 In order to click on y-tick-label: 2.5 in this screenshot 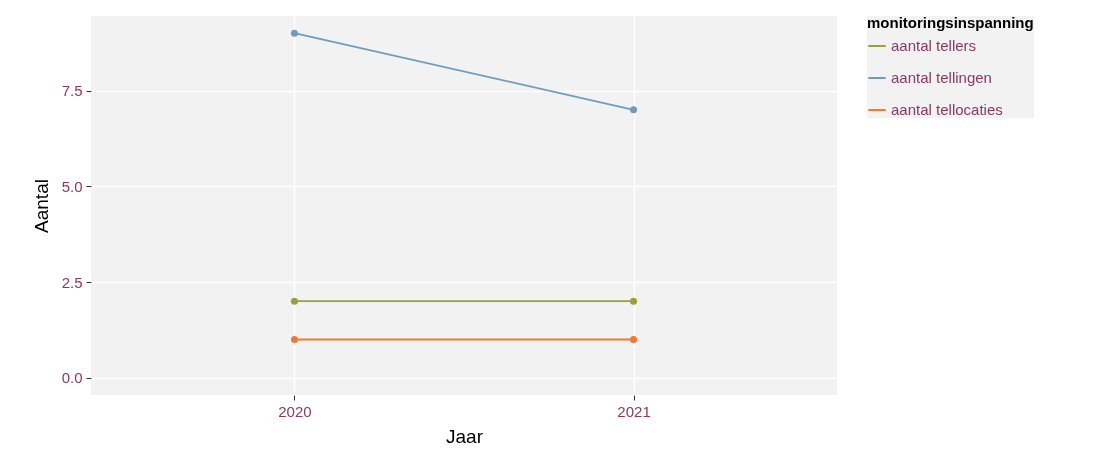, I will do `click(72, 282)`.